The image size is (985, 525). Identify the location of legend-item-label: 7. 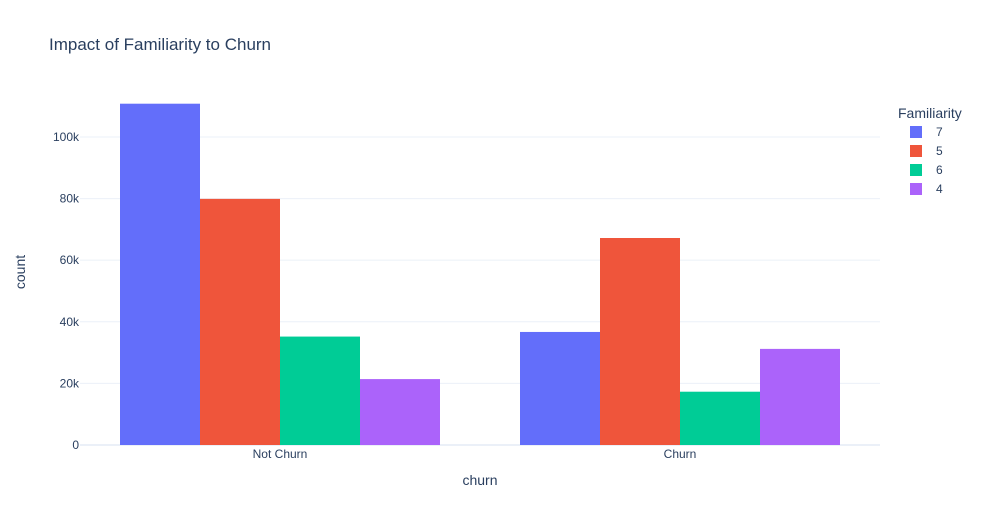
(939, 132).